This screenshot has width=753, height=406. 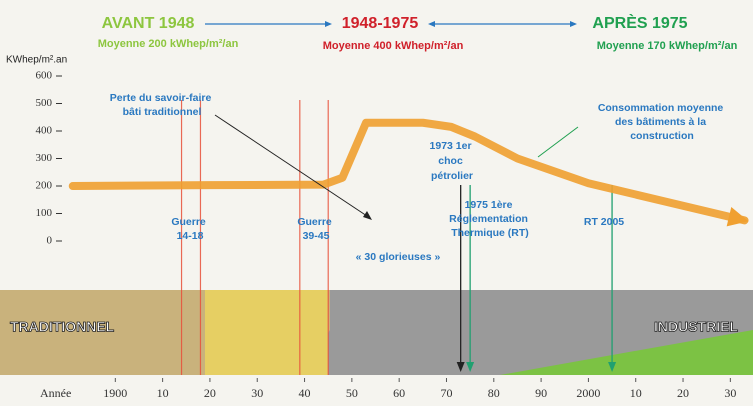 I want to click on y-tick-label: 500, so click(x=44, y=103).